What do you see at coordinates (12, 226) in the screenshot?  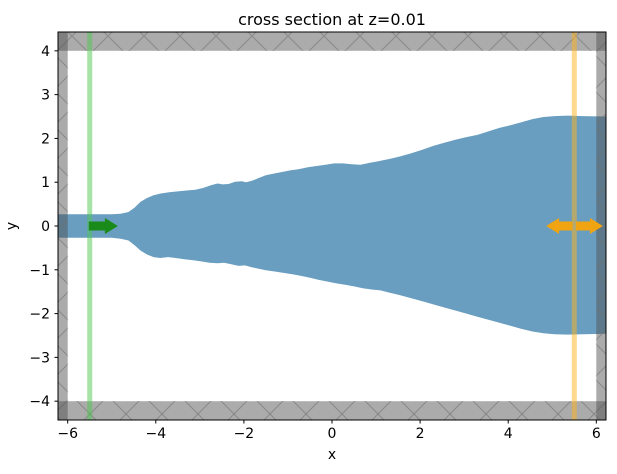 I see `y-axis-label: y` at bounding box center [12, 226].